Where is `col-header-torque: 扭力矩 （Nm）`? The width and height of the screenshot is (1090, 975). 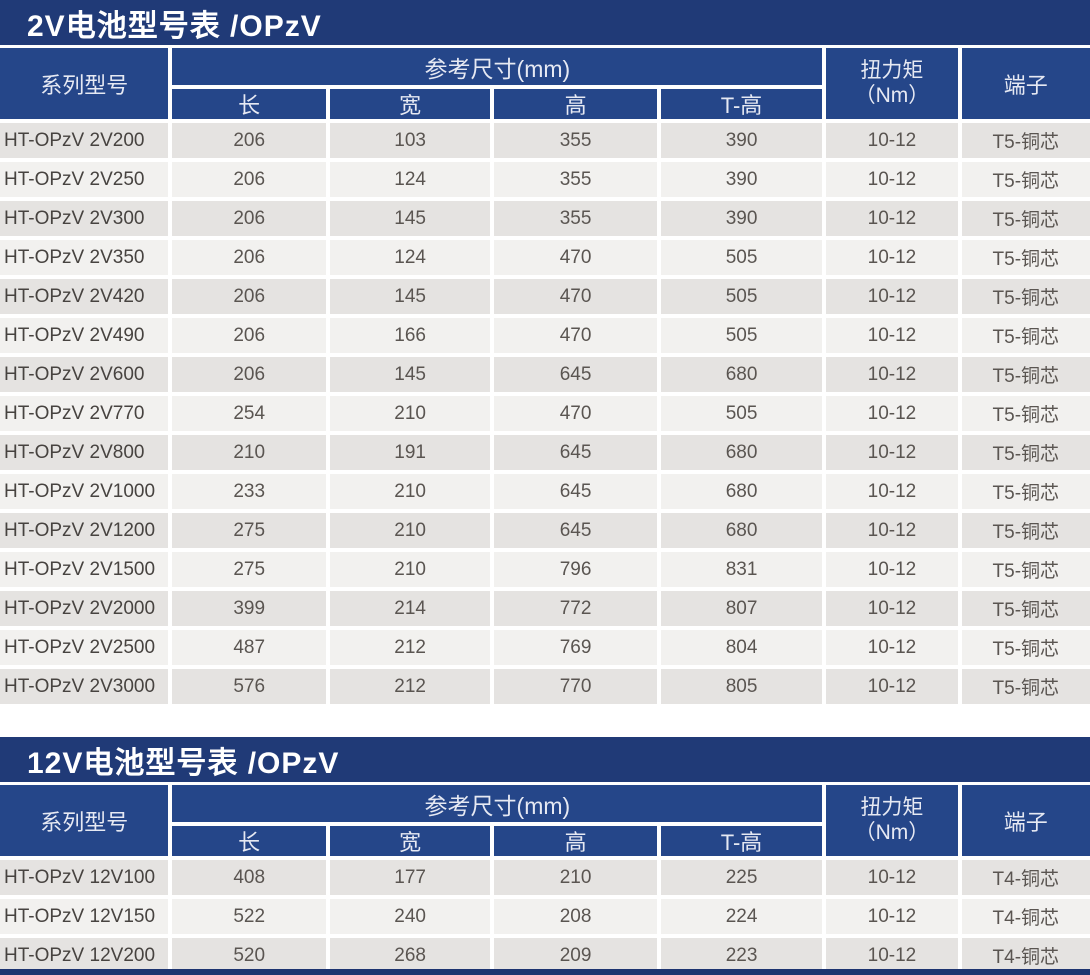
col-header-torque: 扭力矩 （Nm） is located at coordinates (892, 820).